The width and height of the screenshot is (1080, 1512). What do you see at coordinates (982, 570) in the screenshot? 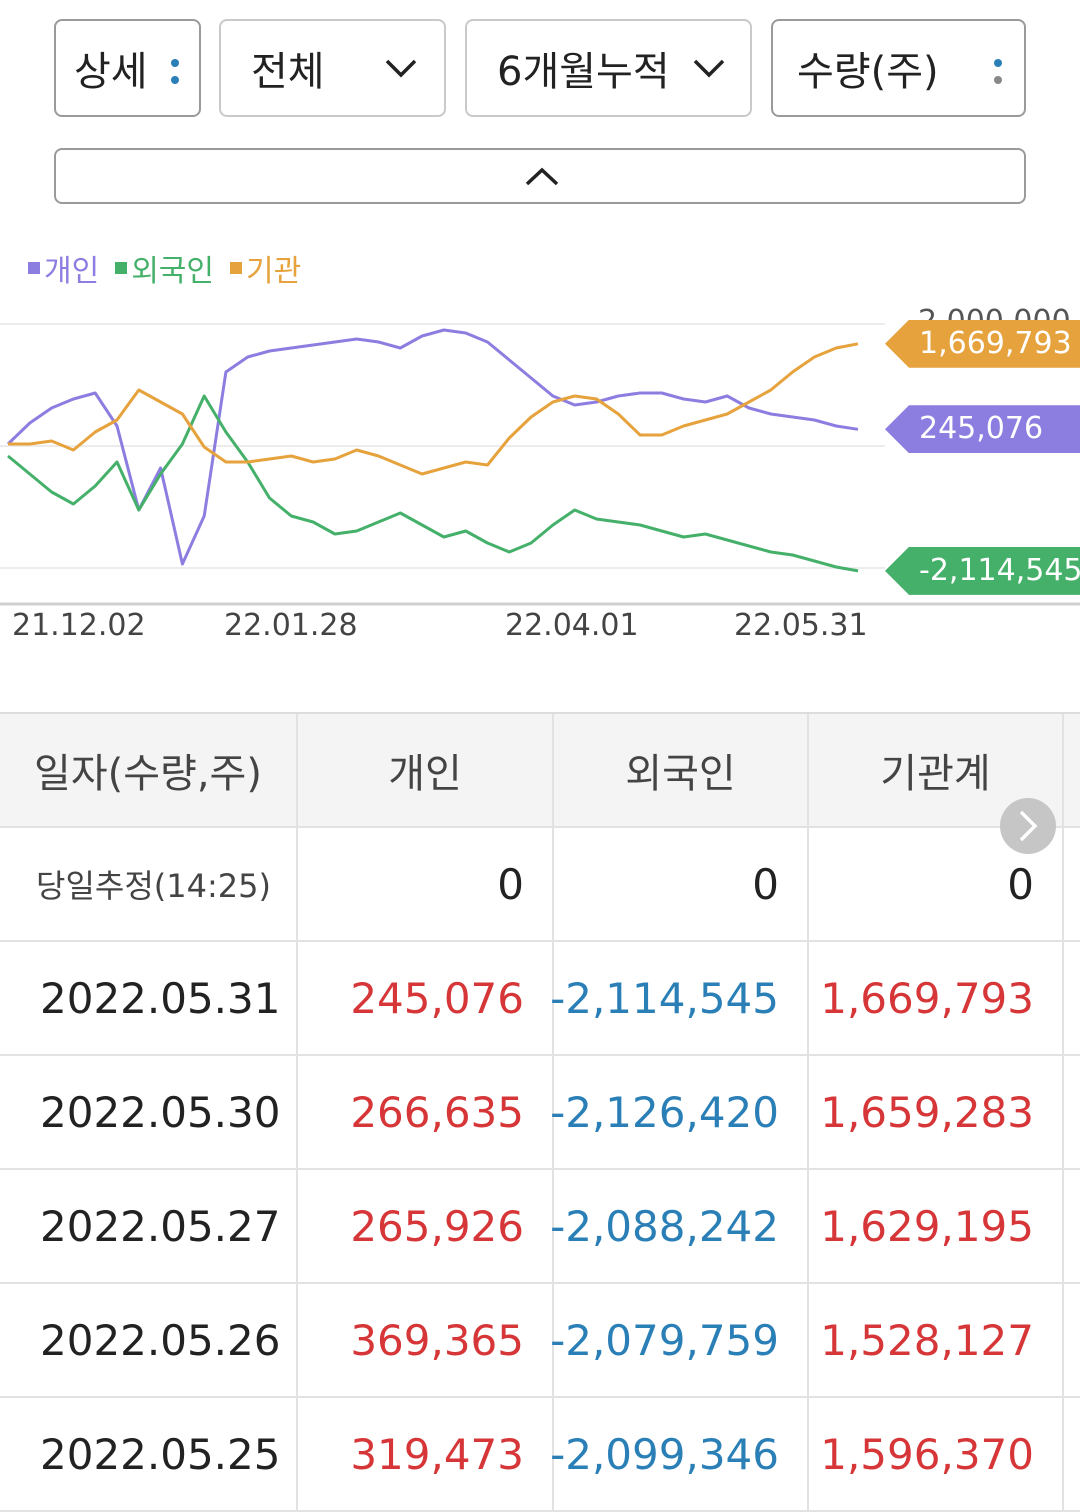
I see `foreign-end-label: -2,114,545` at bounding box center [982, 570].